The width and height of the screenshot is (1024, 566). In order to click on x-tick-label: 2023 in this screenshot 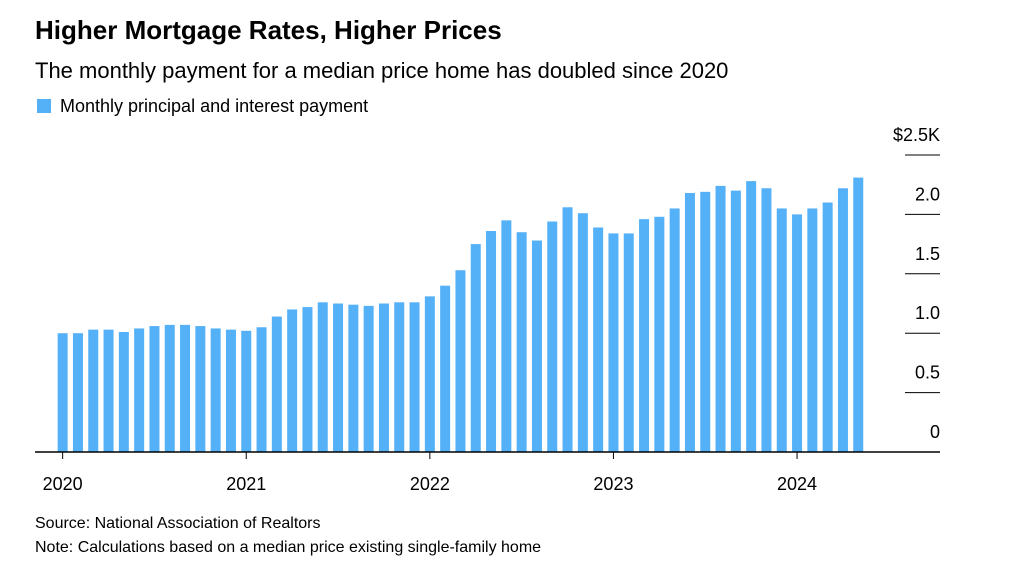, I will do `click(613, 484)`.